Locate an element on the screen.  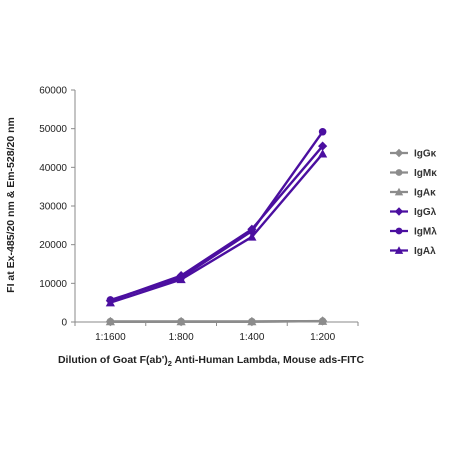
y-tick-label: 20000 is located at coordinates (53, 245).